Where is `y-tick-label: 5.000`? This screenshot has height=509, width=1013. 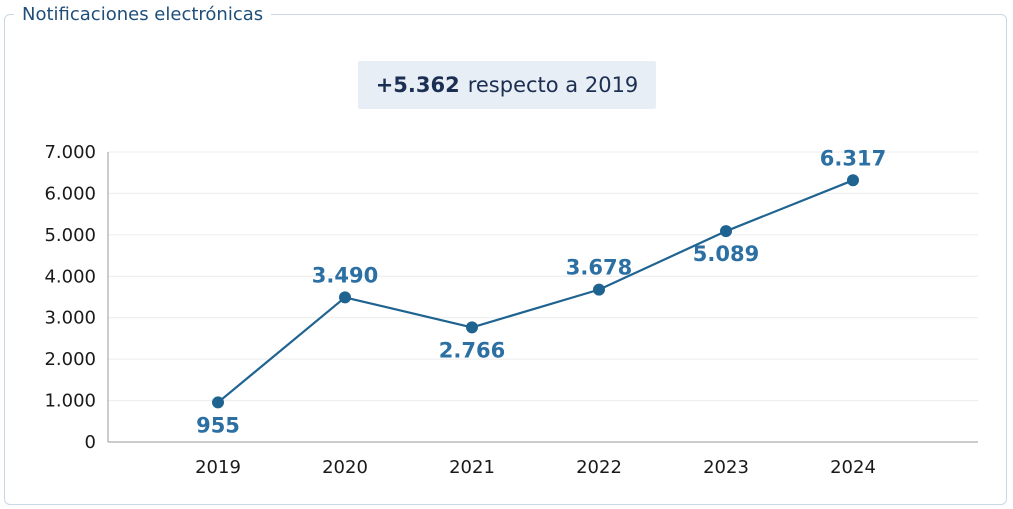 y-tick-label: 5.000 is located at coordinates (70, 235).